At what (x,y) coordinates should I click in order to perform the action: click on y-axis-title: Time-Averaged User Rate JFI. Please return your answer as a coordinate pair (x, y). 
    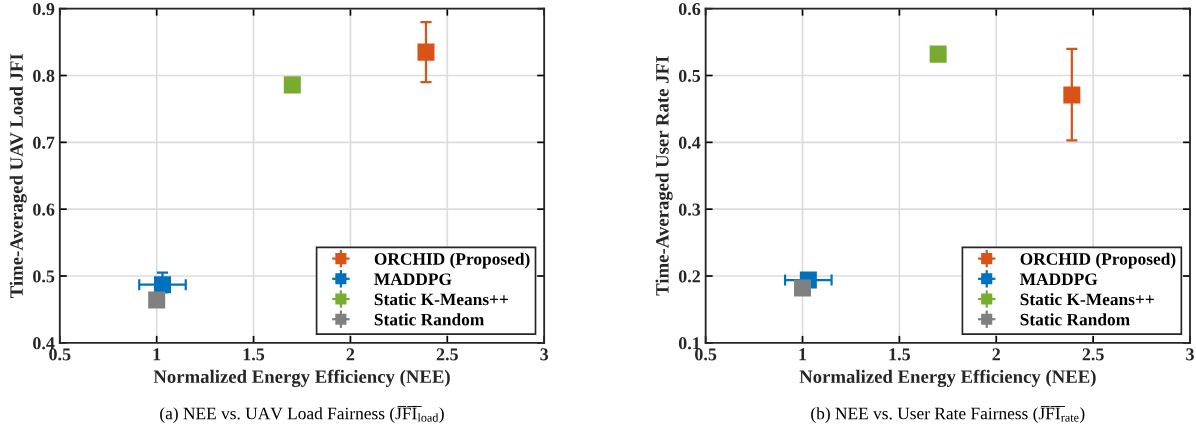
    Looking at the image, I should click on (664, 176).